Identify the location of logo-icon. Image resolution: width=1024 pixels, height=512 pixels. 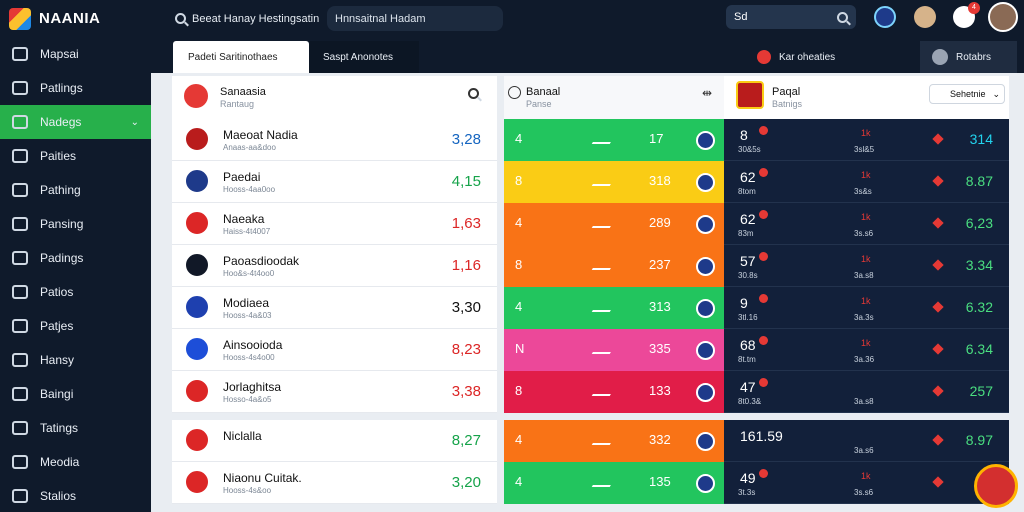
(20, 18).